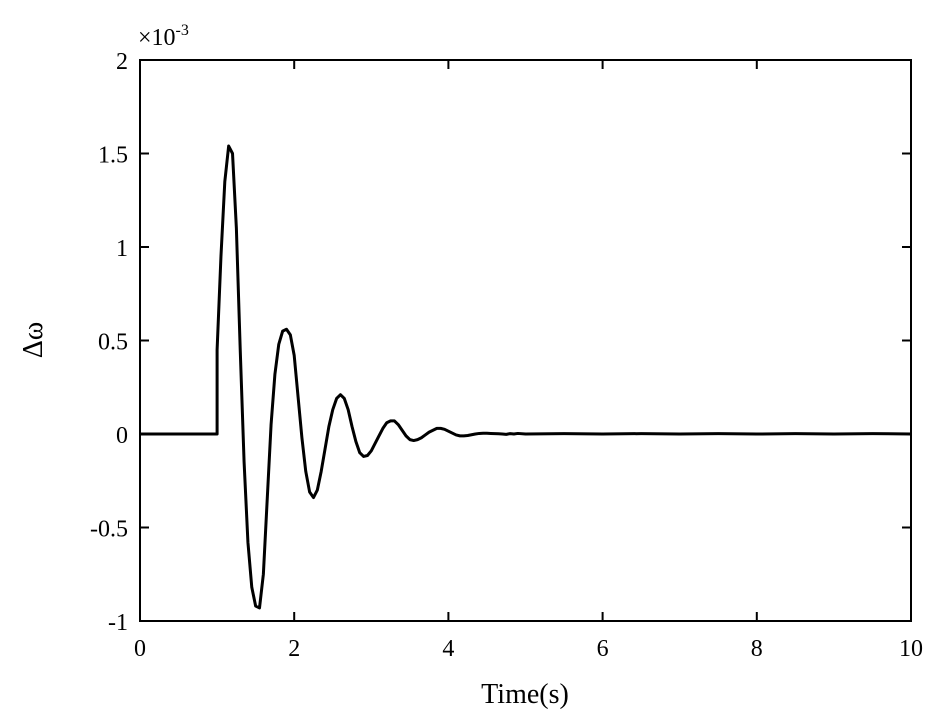 This screenshot has width=944, height=722. I want to click on y-tick-label: 1.5, so click(113, 156).